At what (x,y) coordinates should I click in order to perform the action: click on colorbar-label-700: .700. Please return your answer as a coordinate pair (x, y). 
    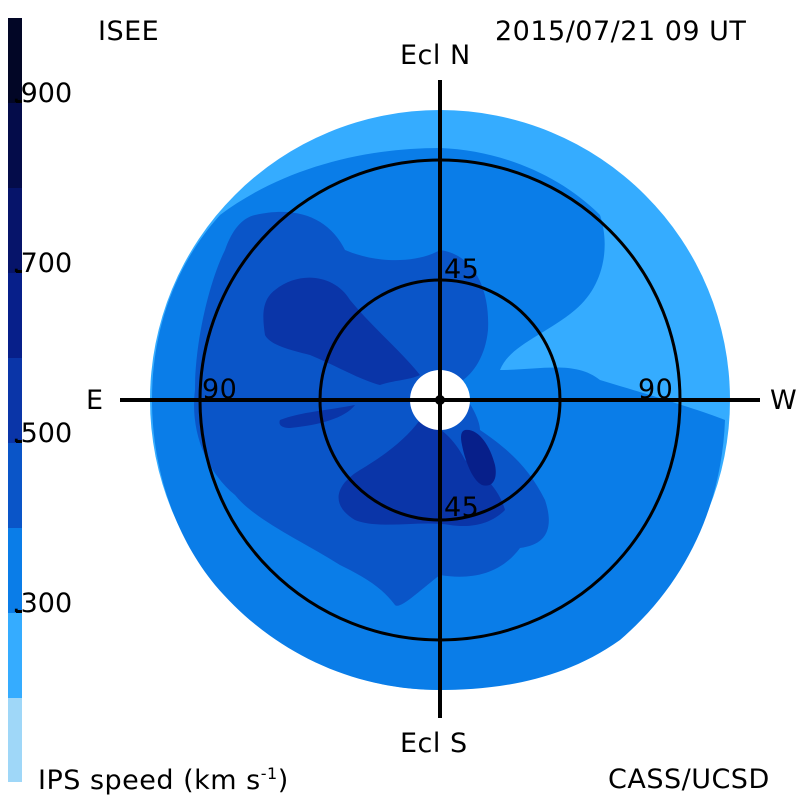
    Looking at the image, I should click on (42, 263).